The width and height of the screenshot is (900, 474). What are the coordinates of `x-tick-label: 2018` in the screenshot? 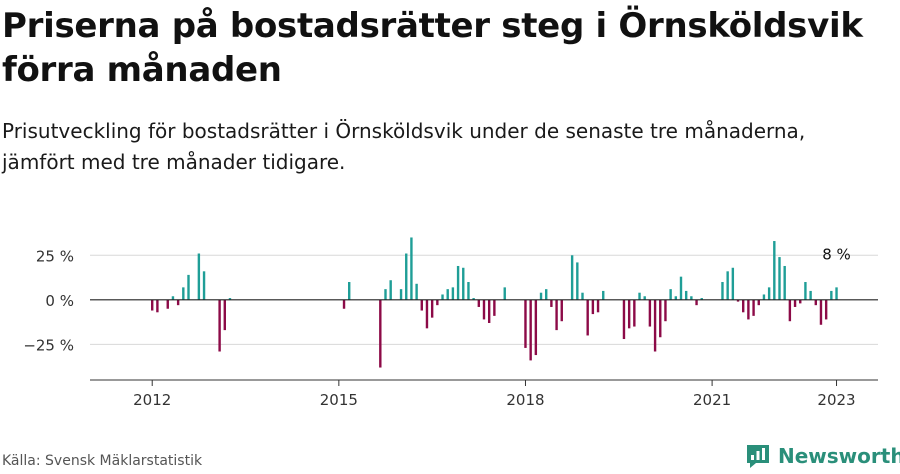 It's located at (525, 400).